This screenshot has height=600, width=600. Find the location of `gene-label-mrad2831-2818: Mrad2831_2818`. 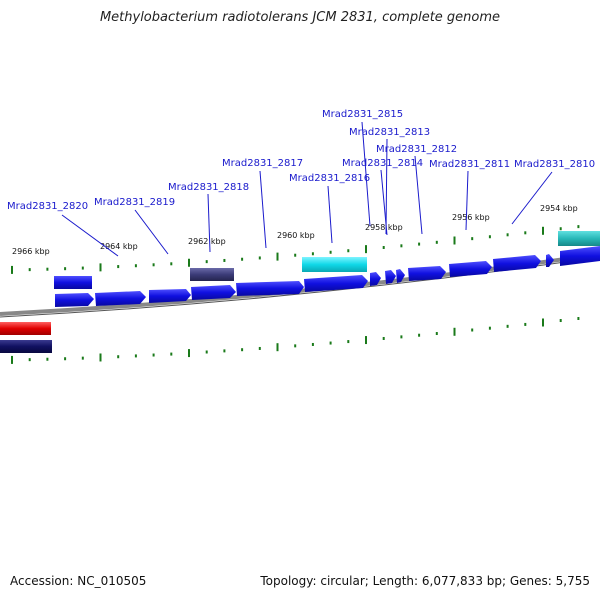

gene-label-mrad2831-2818: Mrad2831_2818 is located at coordinates (208, 187).